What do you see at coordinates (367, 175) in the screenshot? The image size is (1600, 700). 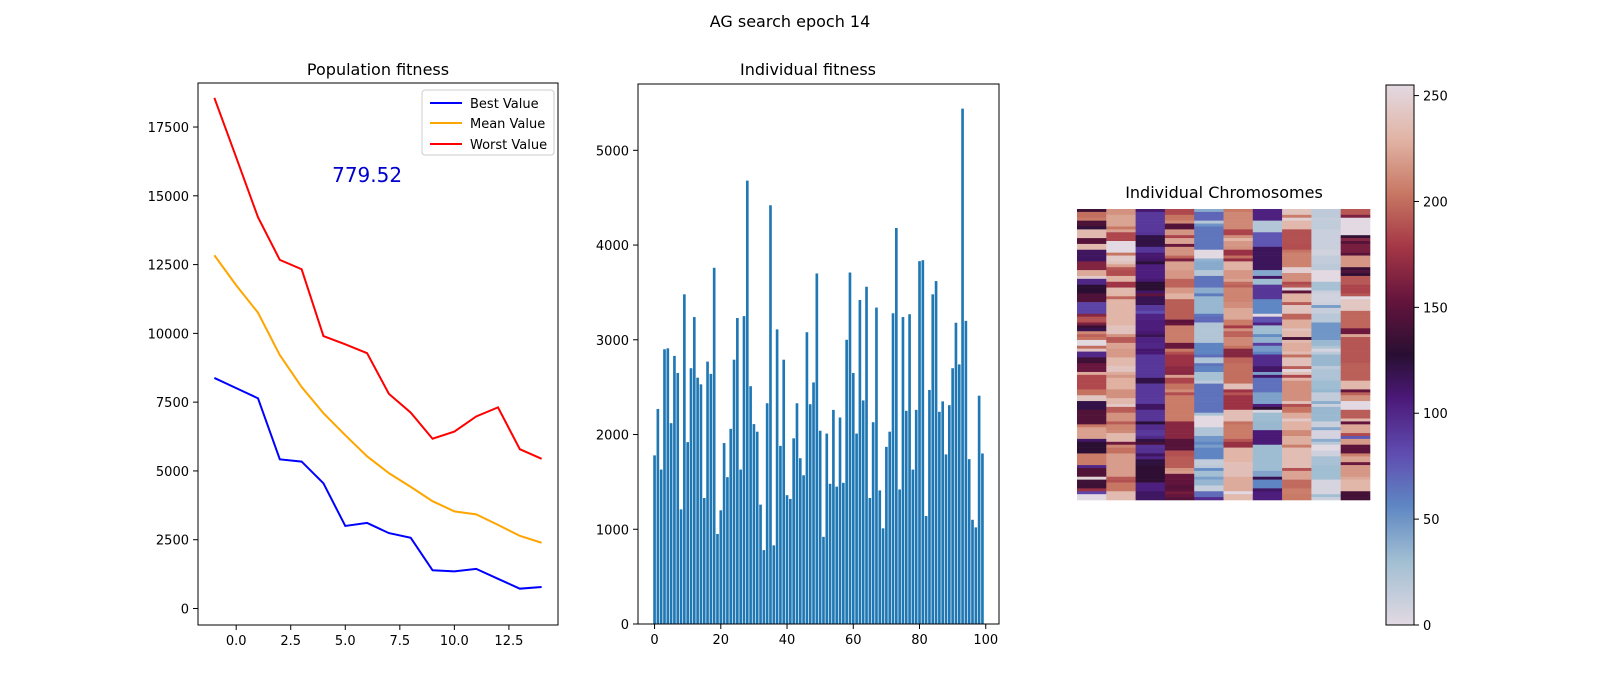 I see `best-value-annotation: 779.52` at bounding box center [367, 175].